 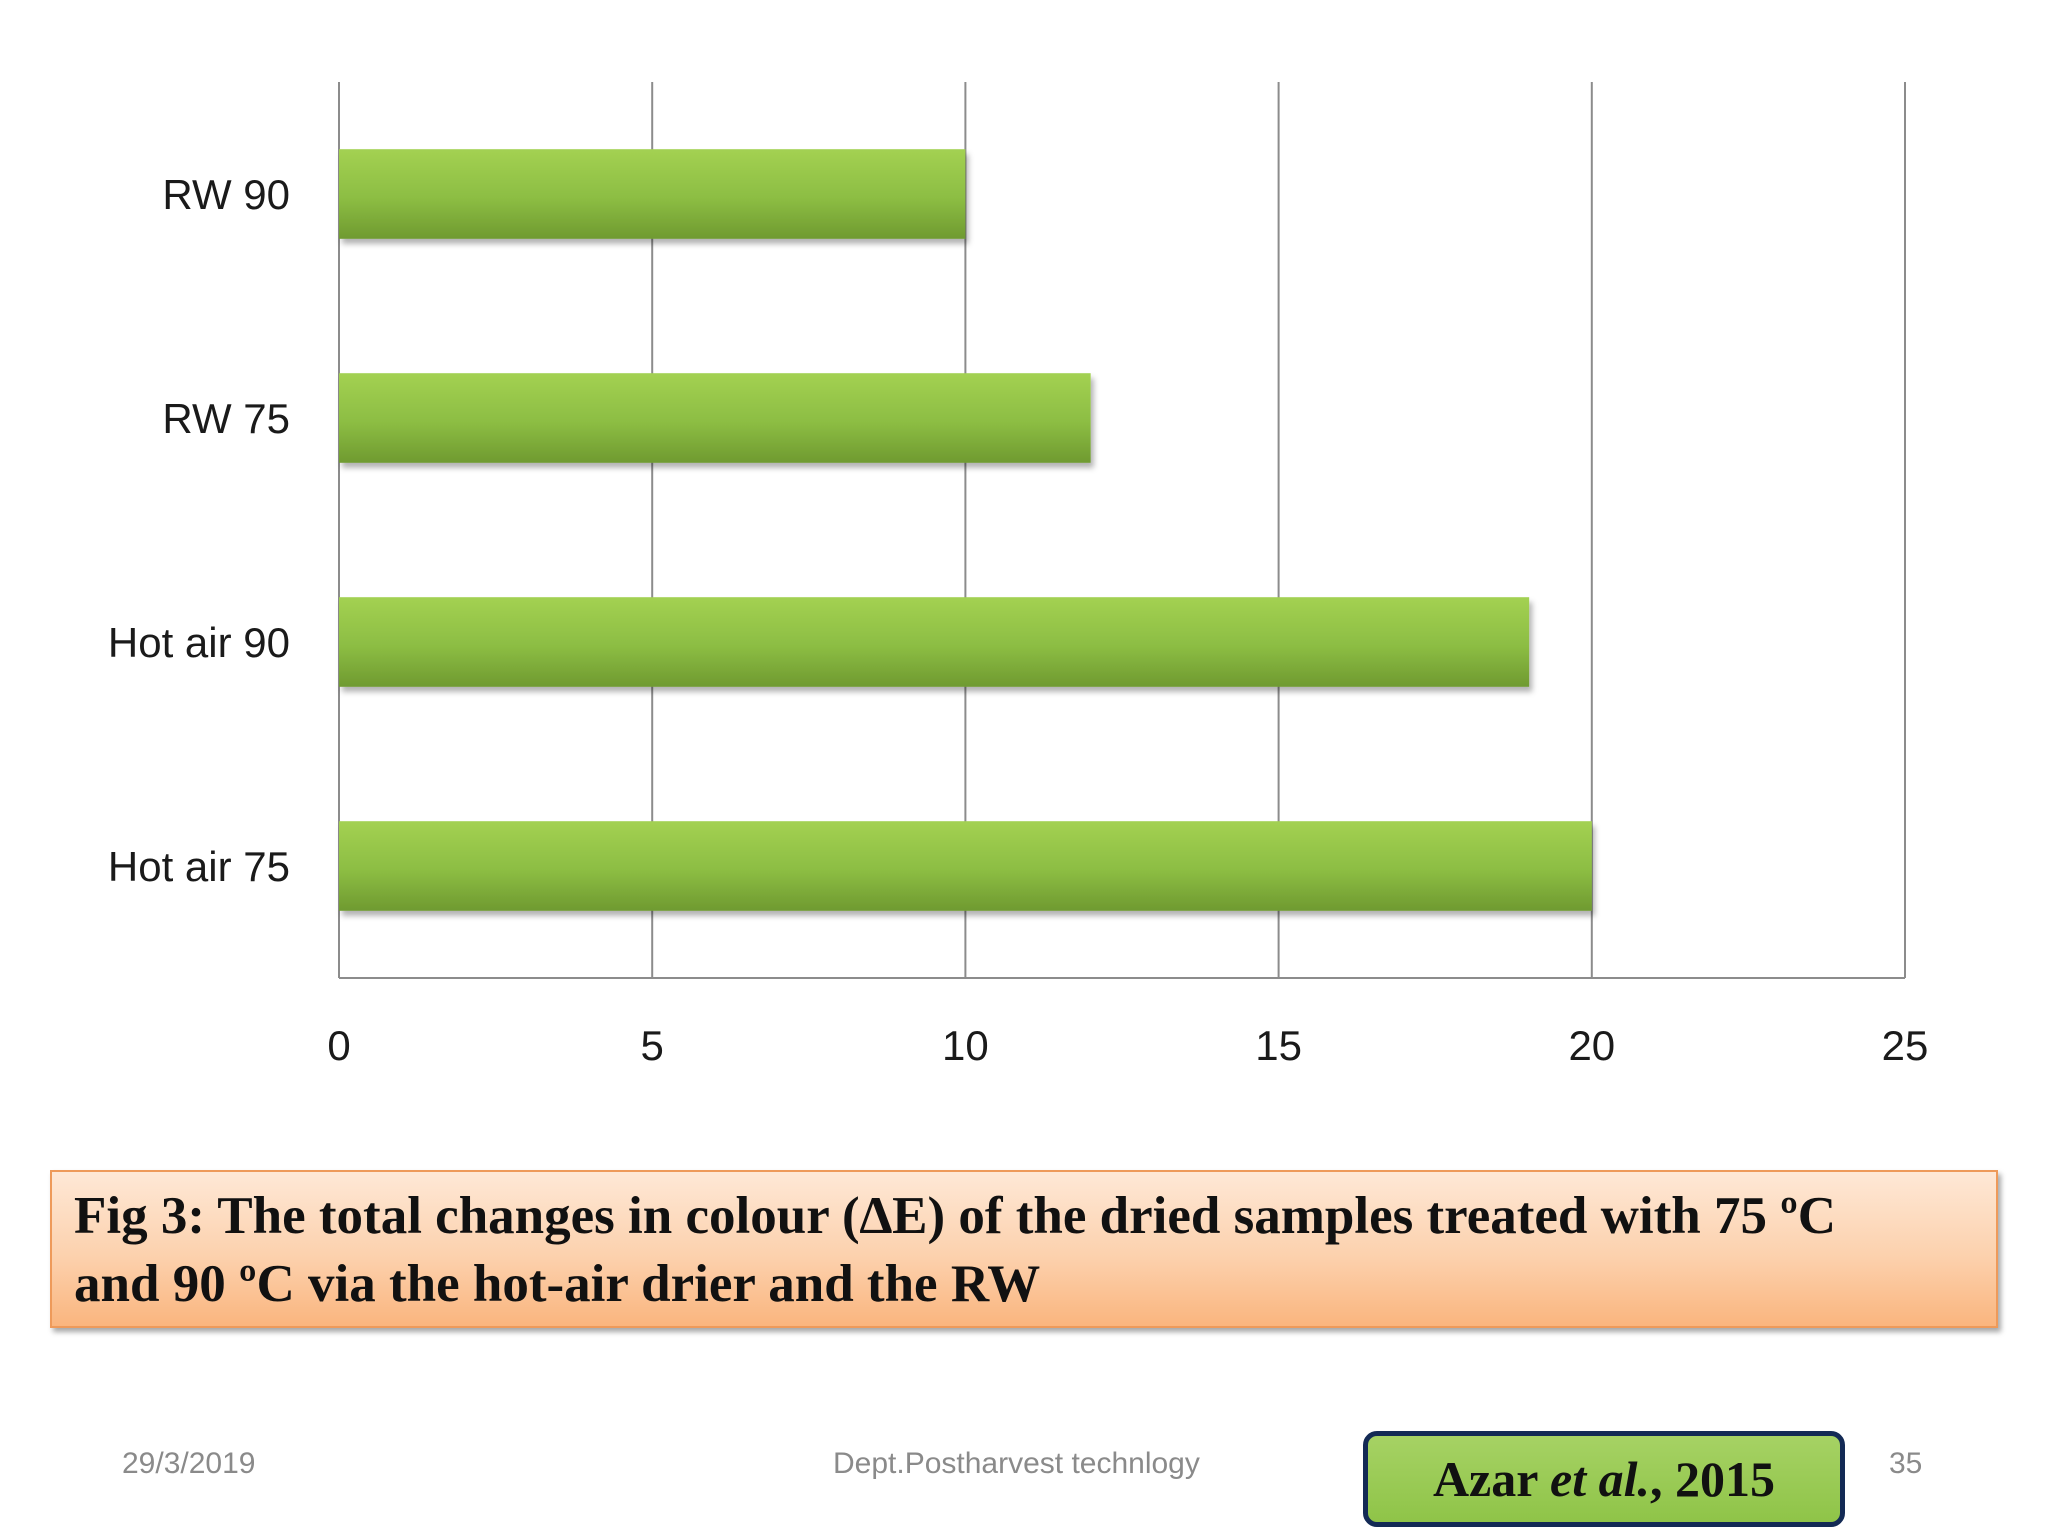 What do you see at coordinates (1491, 1479) in the screenshot?
I see `citation-authors: Azar` at bounding box center [1491, 1479].